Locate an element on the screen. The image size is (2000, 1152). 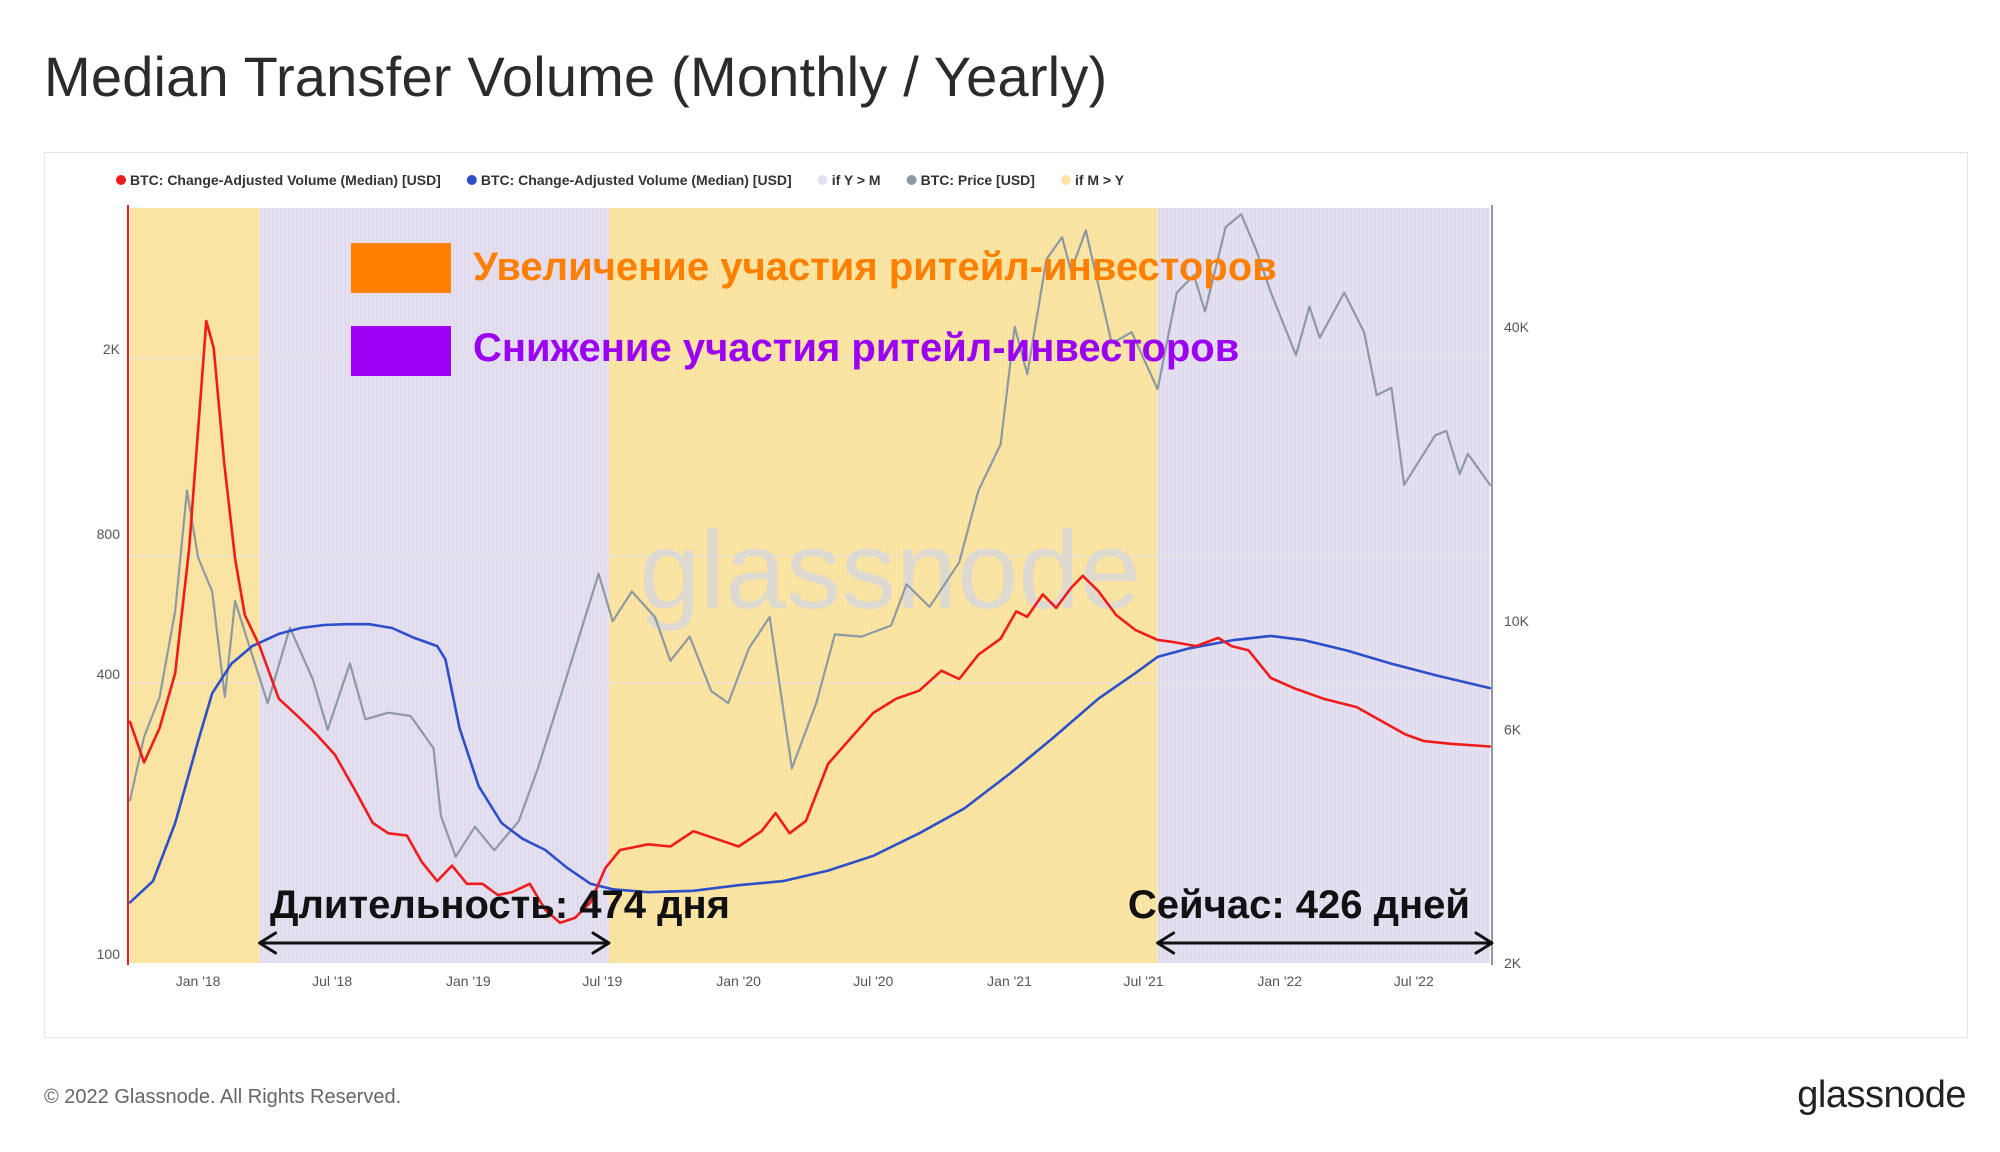
orange-swatch is located at coordinates (401, 268).